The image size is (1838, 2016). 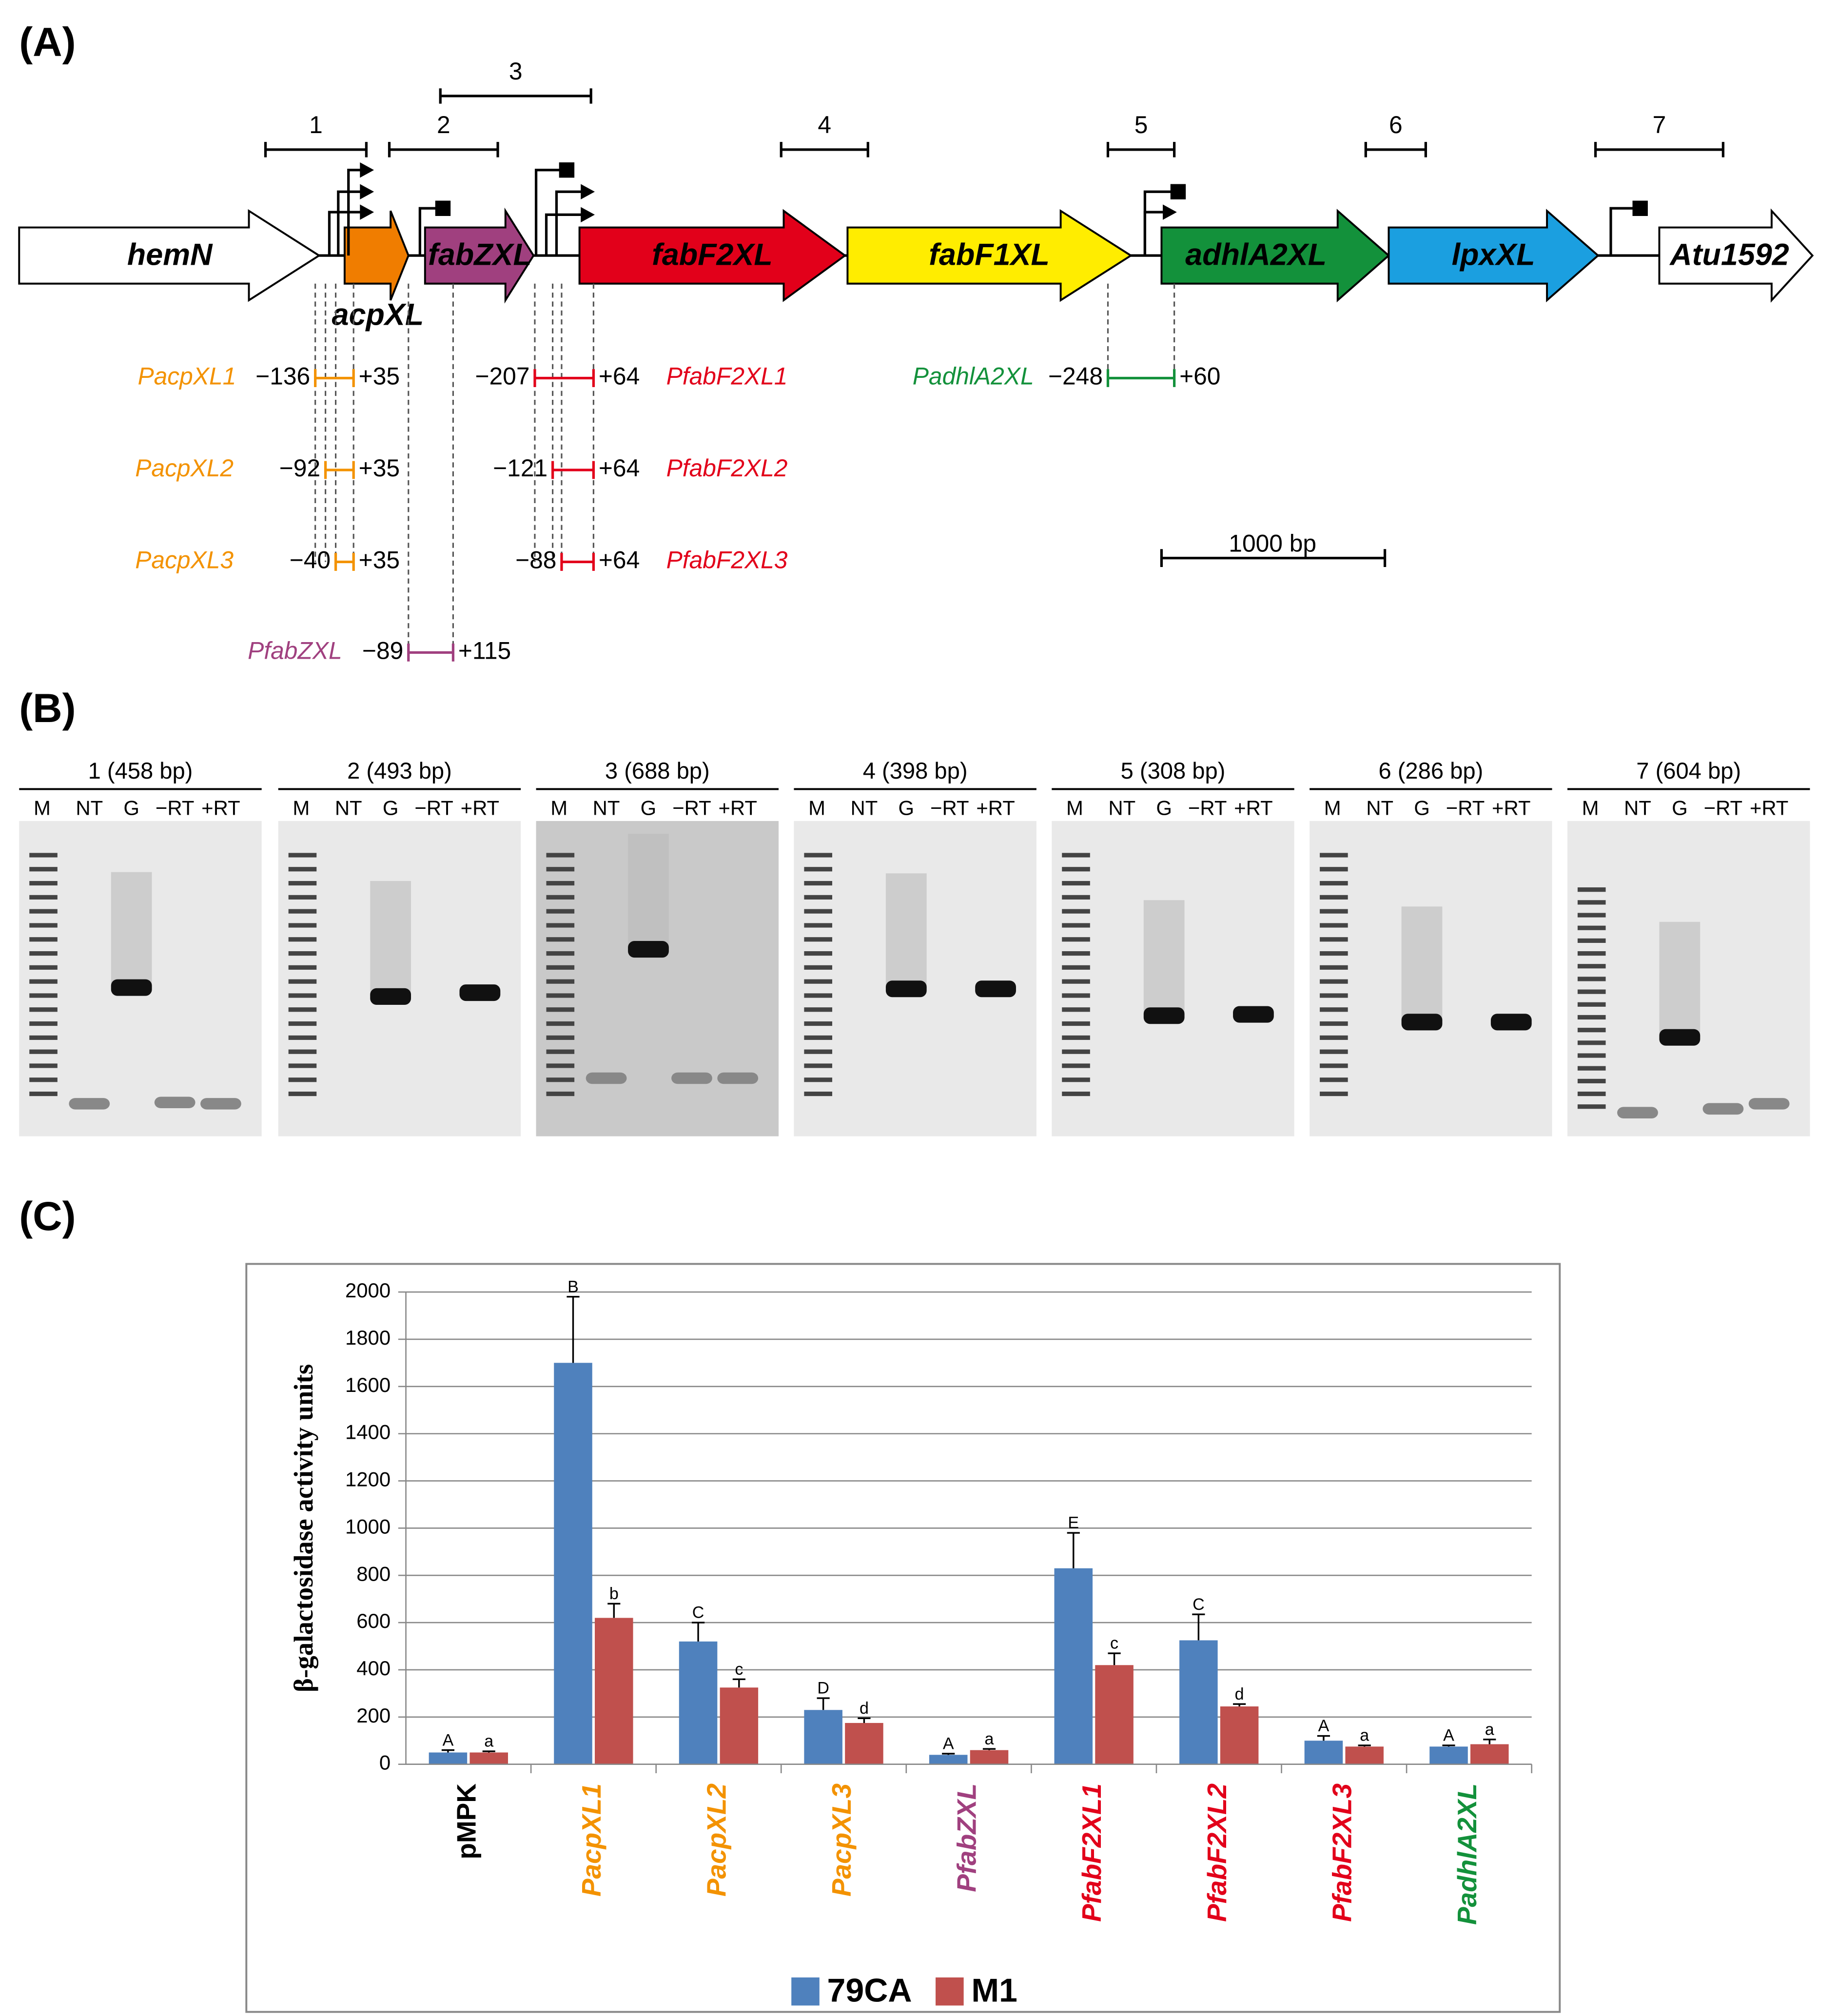 I want to click on fragment-end: +35, so click(x=380, y=468).